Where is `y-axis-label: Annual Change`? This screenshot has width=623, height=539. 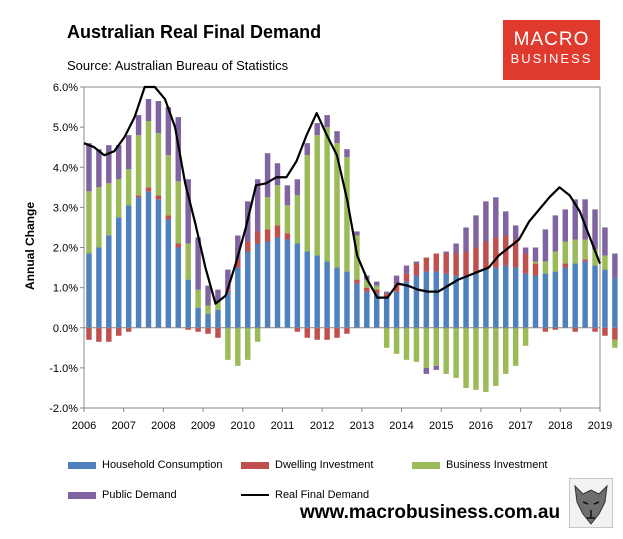 y-axis-label: Annual Change is located at coordinates (30, 246).